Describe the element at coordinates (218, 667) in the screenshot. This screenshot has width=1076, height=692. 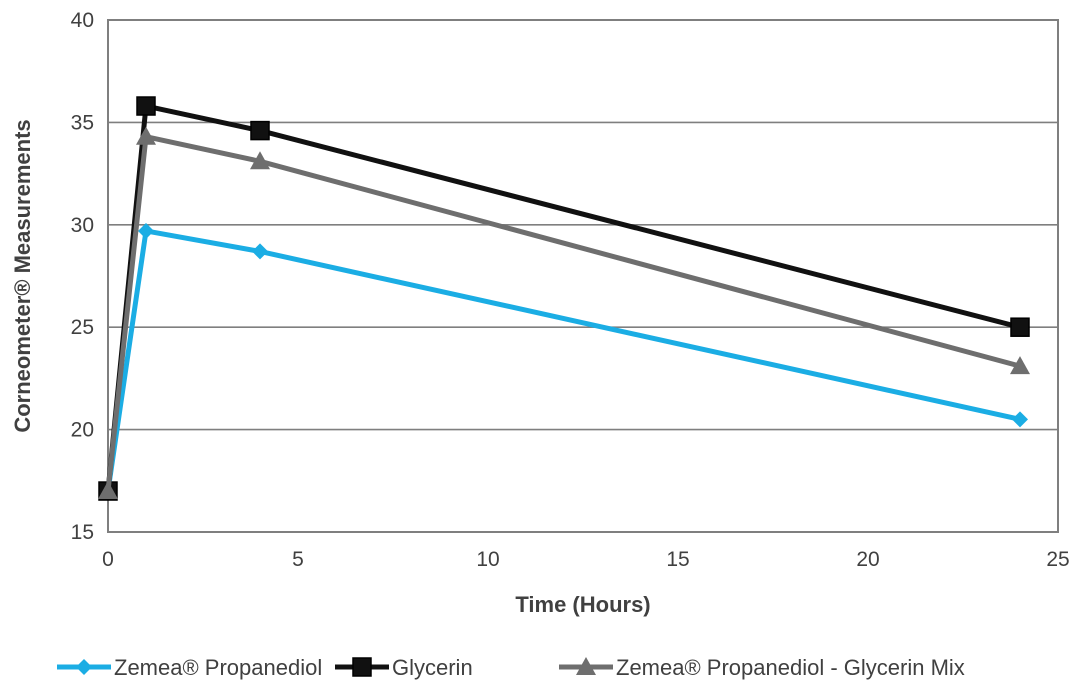
I see `legend-label: Zemea® Propanediol` at that location.